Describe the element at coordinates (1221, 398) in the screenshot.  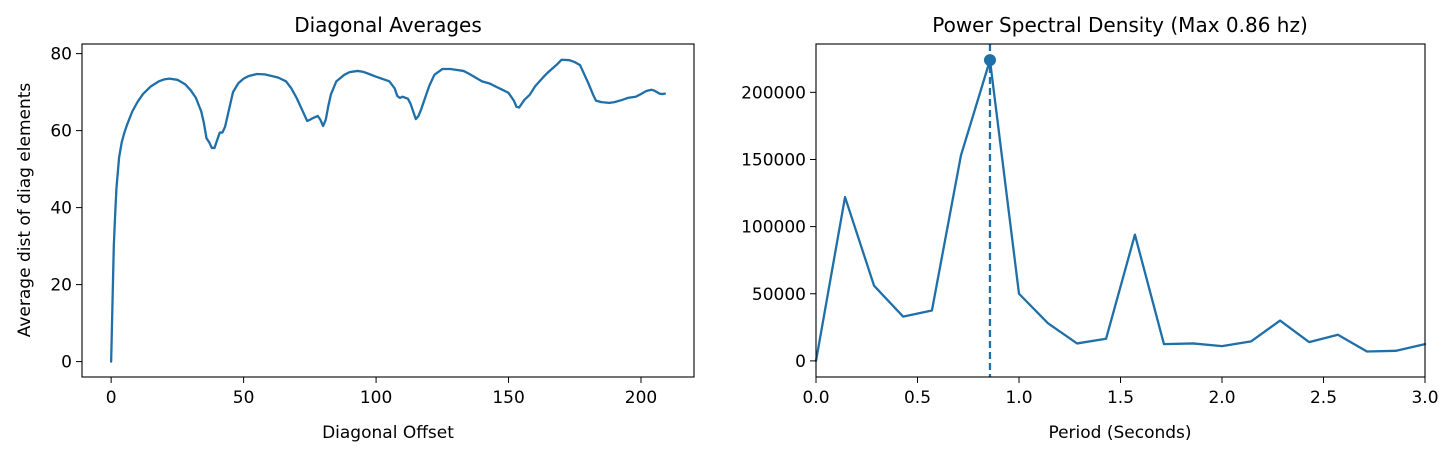
I see `x-tick-label: 2.0` at that location.